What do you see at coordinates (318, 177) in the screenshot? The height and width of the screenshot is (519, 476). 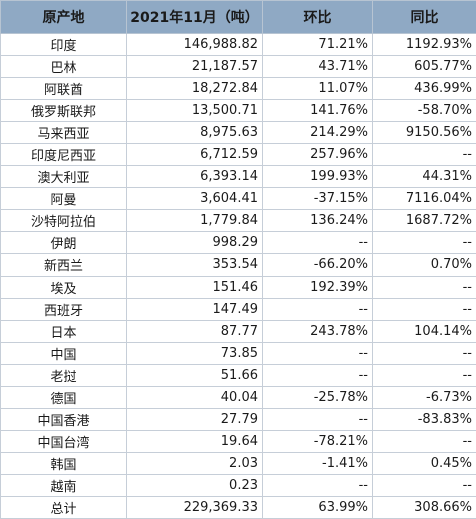 I see `mom-cell: 199.93%` at bounding box center [318, 177].